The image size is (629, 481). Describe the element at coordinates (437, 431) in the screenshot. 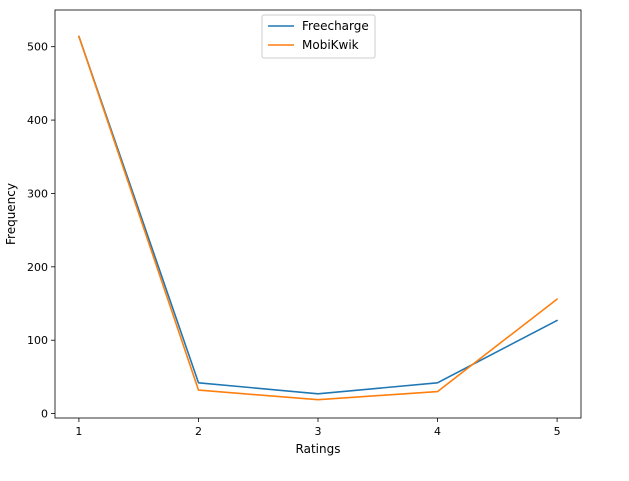

I see `x-tick-label: 4` at that location.